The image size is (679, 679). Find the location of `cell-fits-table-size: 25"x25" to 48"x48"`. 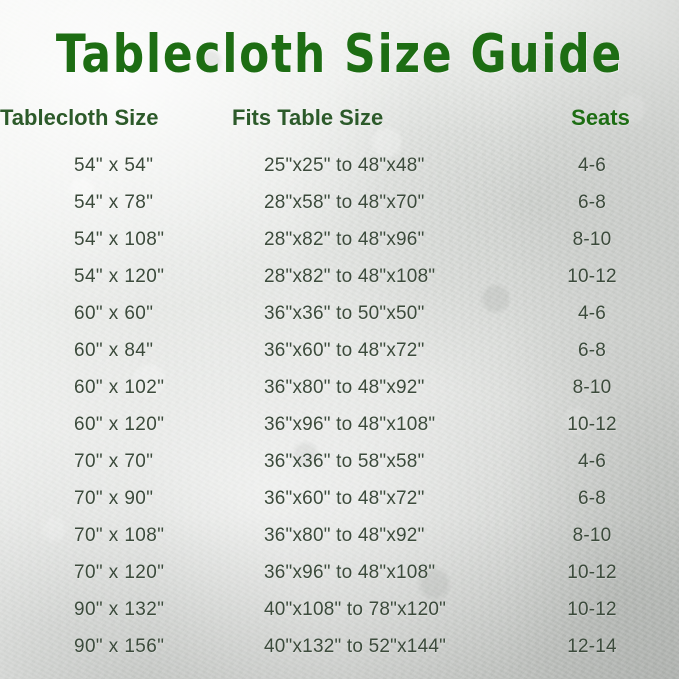

cell-fits-table-size: 25"x25" to 48"x48" is located at coordinates (344, 165).